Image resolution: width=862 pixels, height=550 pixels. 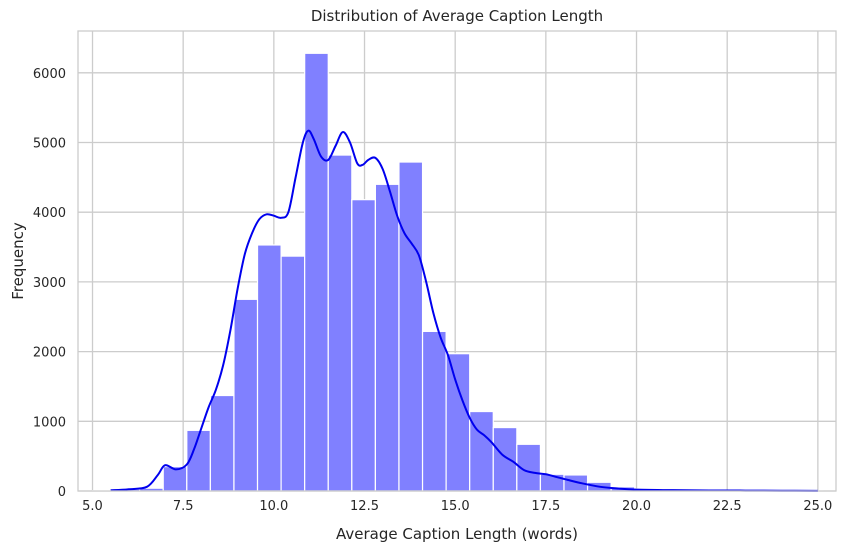 I want to click on x-tick-label: 10.0, so click(x=273, y=506).